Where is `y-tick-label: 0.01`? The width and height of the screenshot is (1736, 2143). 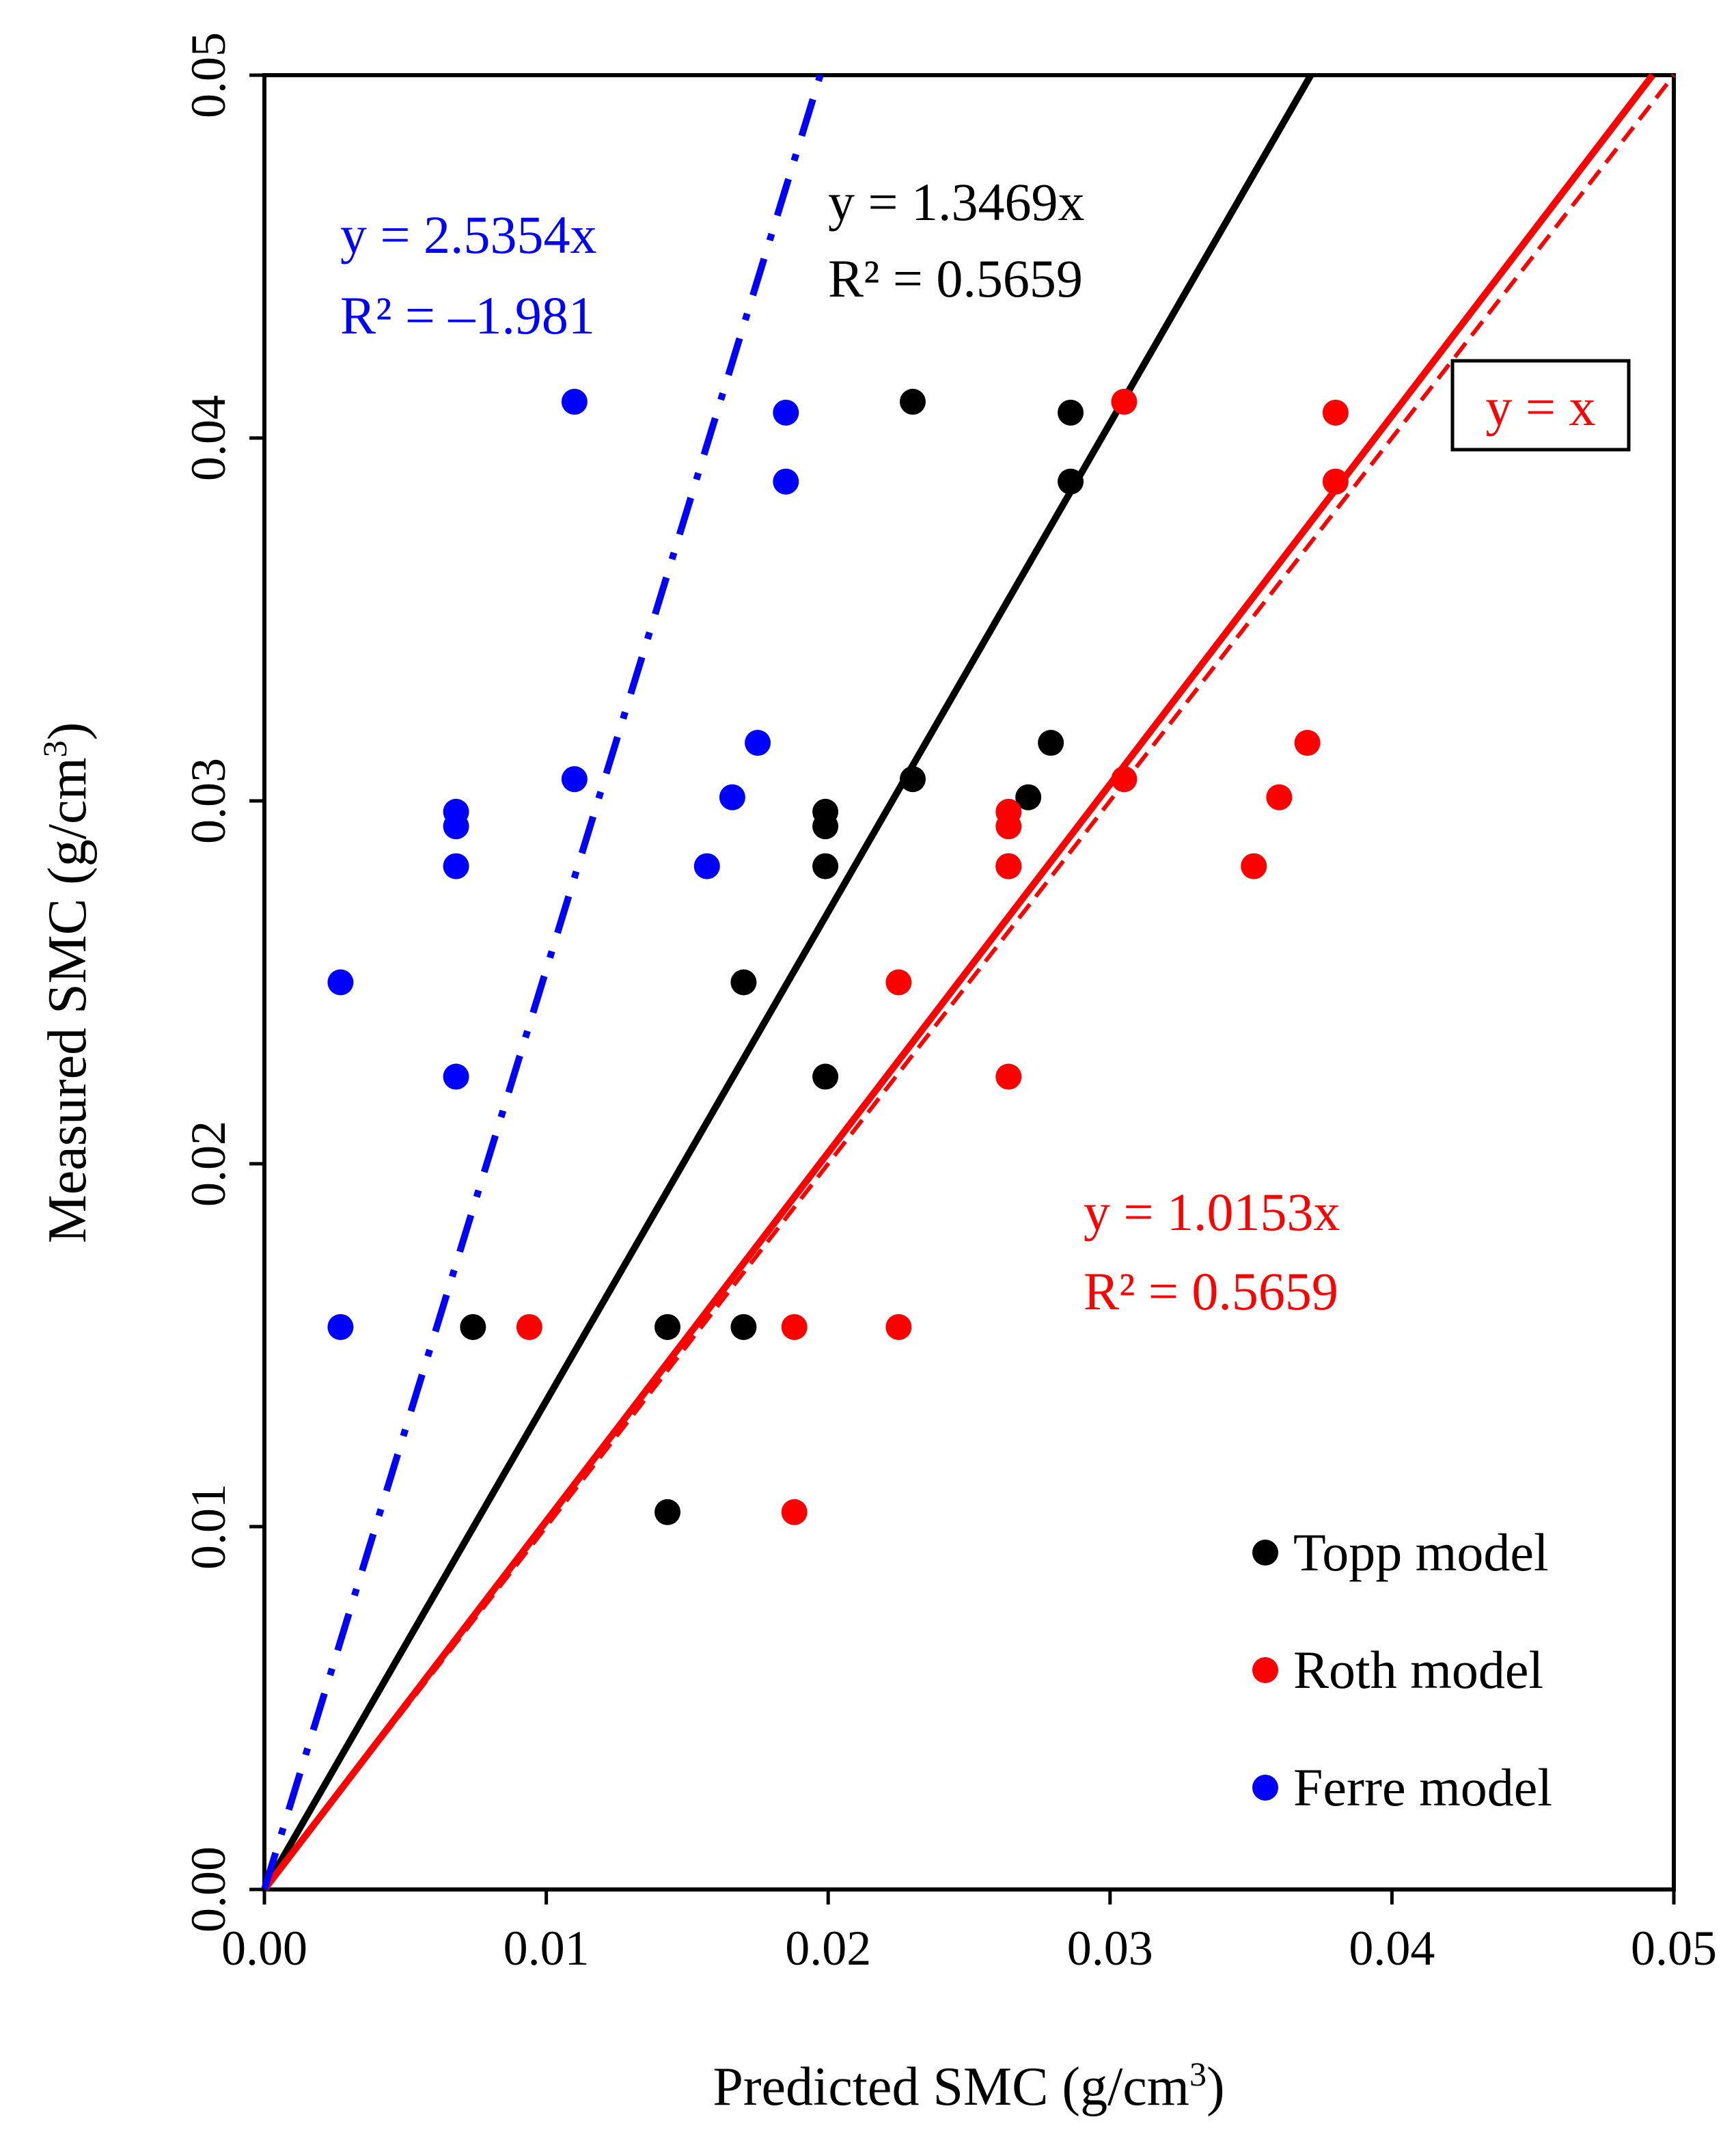 y-tick-label: 0.01 is located at coordinates (208, 1527).